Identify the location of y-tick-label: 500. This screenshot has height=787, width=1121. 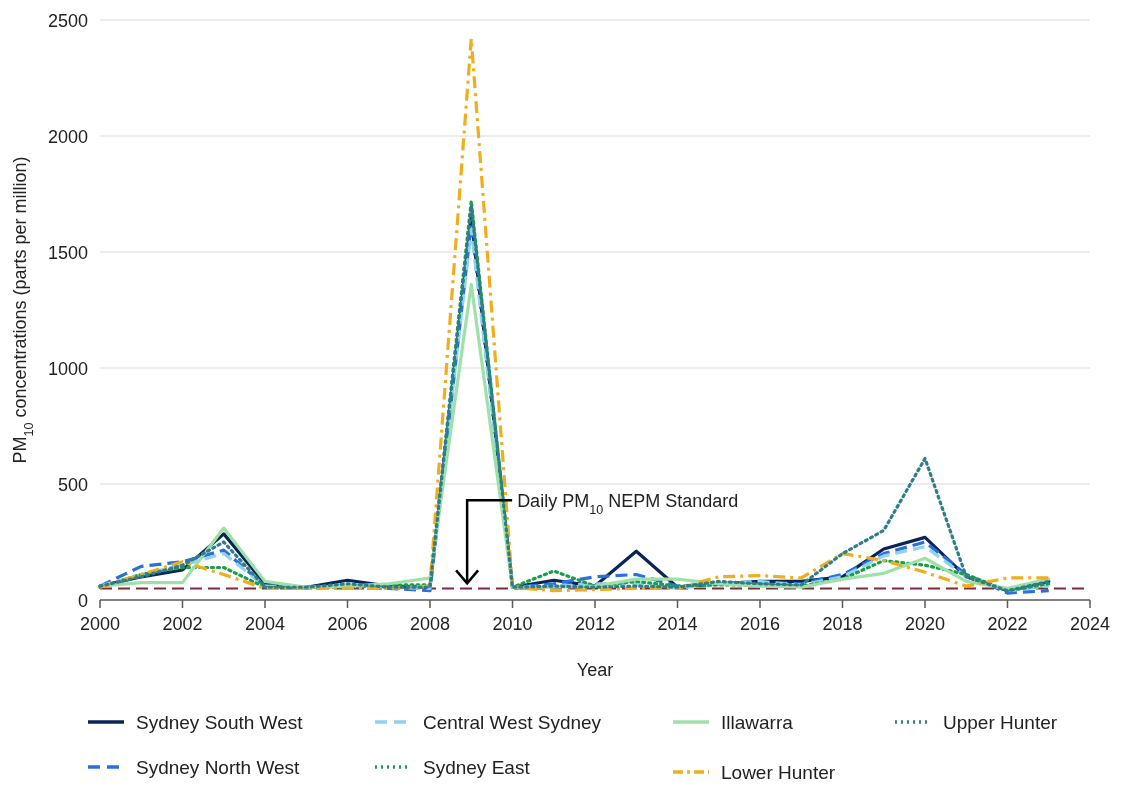
(72, 485).